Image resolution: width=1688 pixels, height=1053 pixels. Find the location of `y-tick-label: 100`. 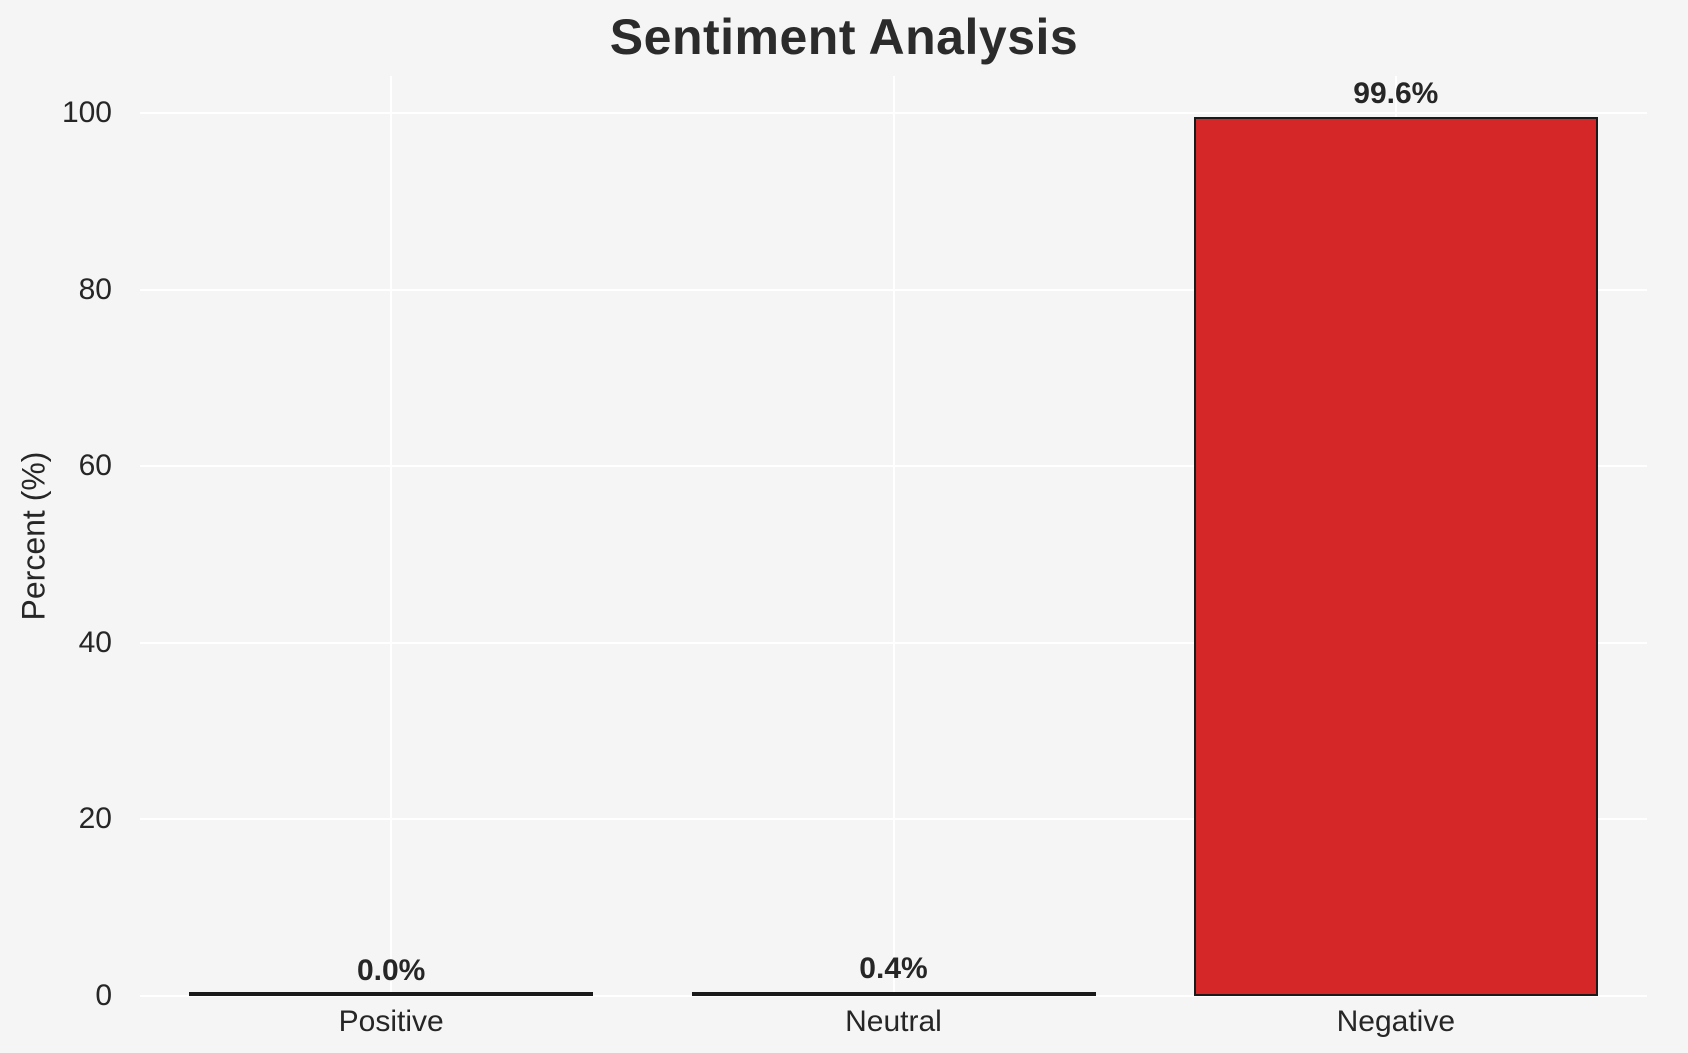

y-tick-label: 100 is located at coordinates (86, 113).